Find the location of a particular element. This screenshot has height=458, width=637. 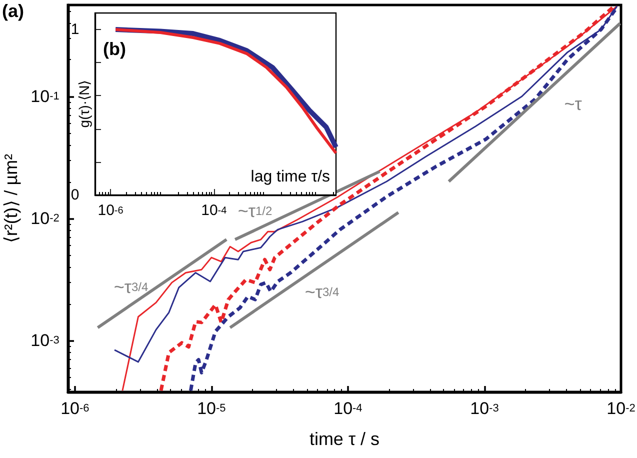

x-axis-title: lag time τ/s is located at coordinates (290, 177).